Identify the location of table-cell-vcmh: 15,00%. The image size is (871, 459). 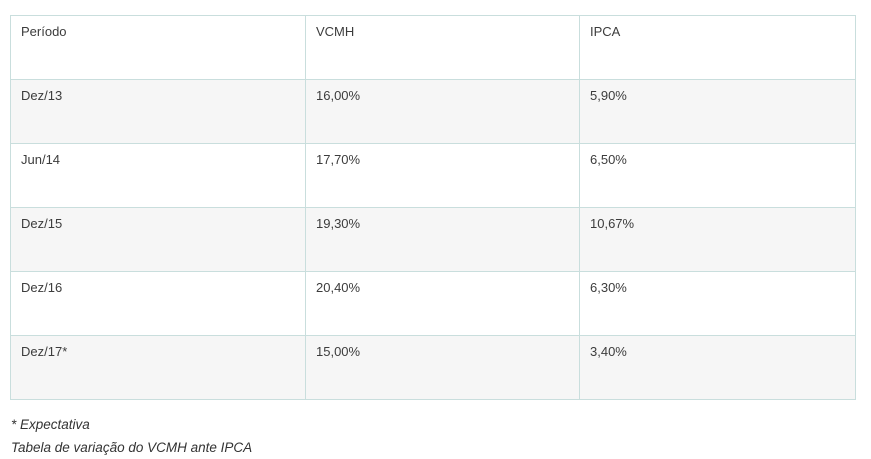
(442, 367).